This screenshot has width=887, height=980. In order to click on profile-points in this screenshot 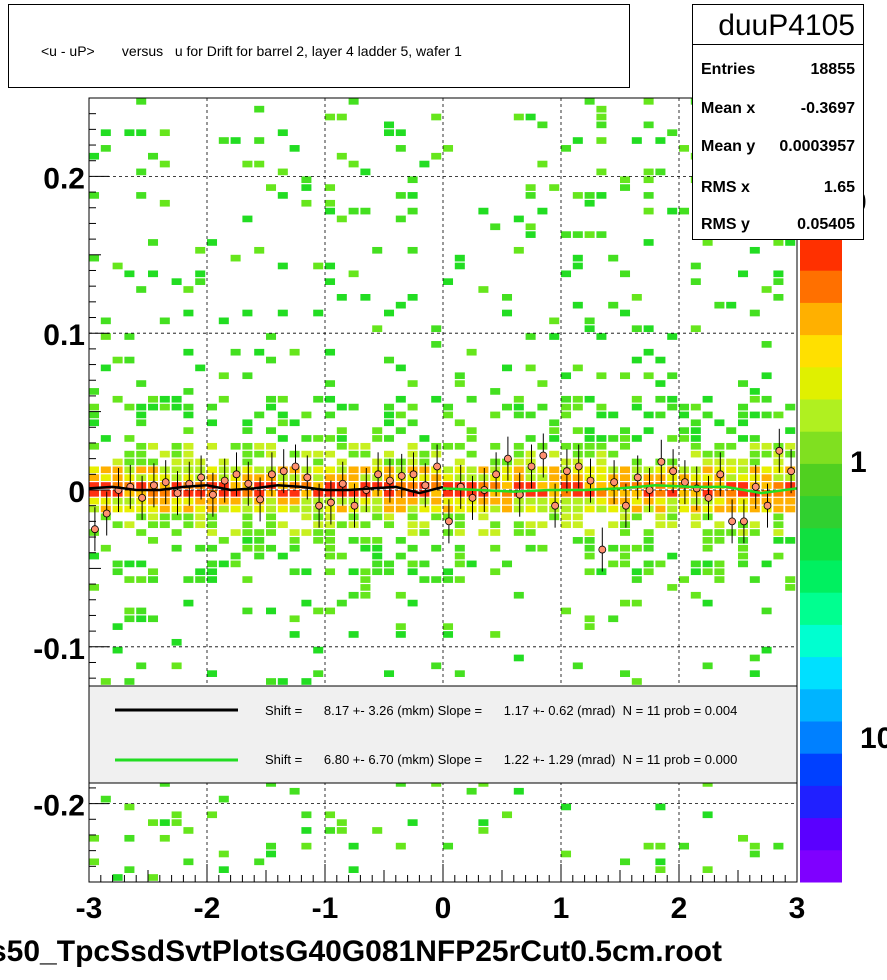, I will do `click(443, 500)`.